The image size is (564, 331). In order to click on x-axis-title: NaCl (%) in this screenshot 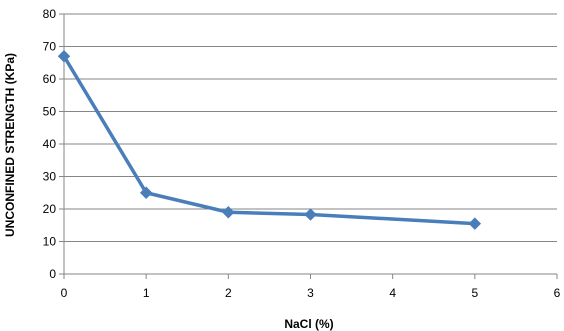, I will do `click(308, 324)`.